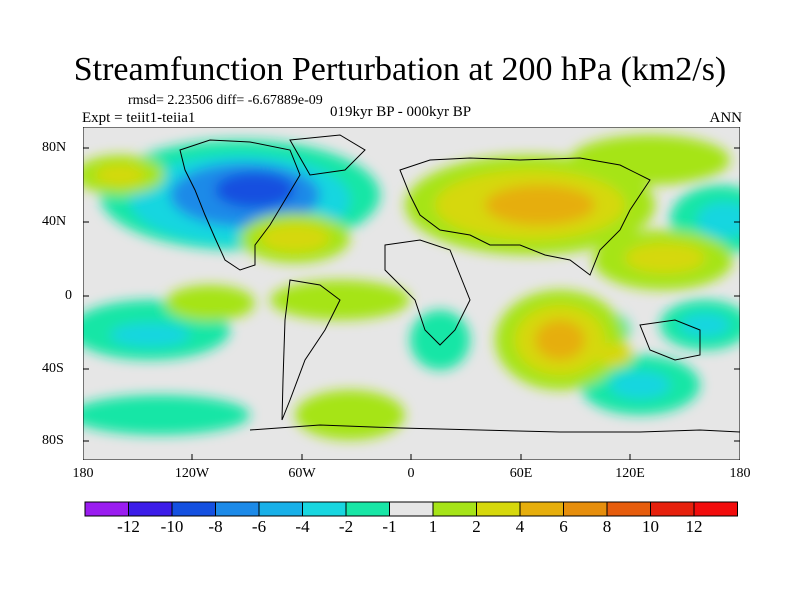 The image size is (800, 600). What do you see at coordinates (520, 526) in the screenshot?
I see `colorbar-label: 4` at bounding box center [520, 526].